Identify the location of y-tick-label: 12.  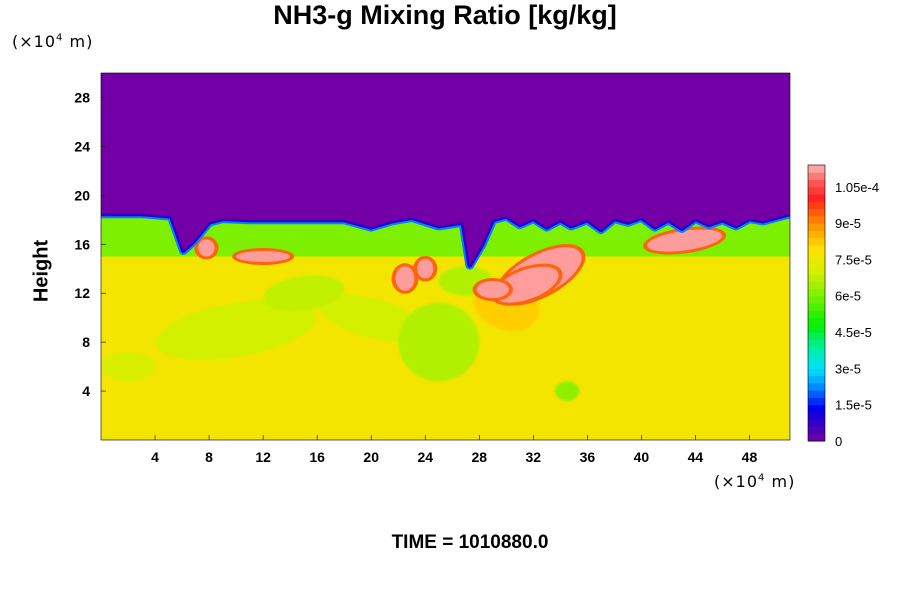
(82, 293).